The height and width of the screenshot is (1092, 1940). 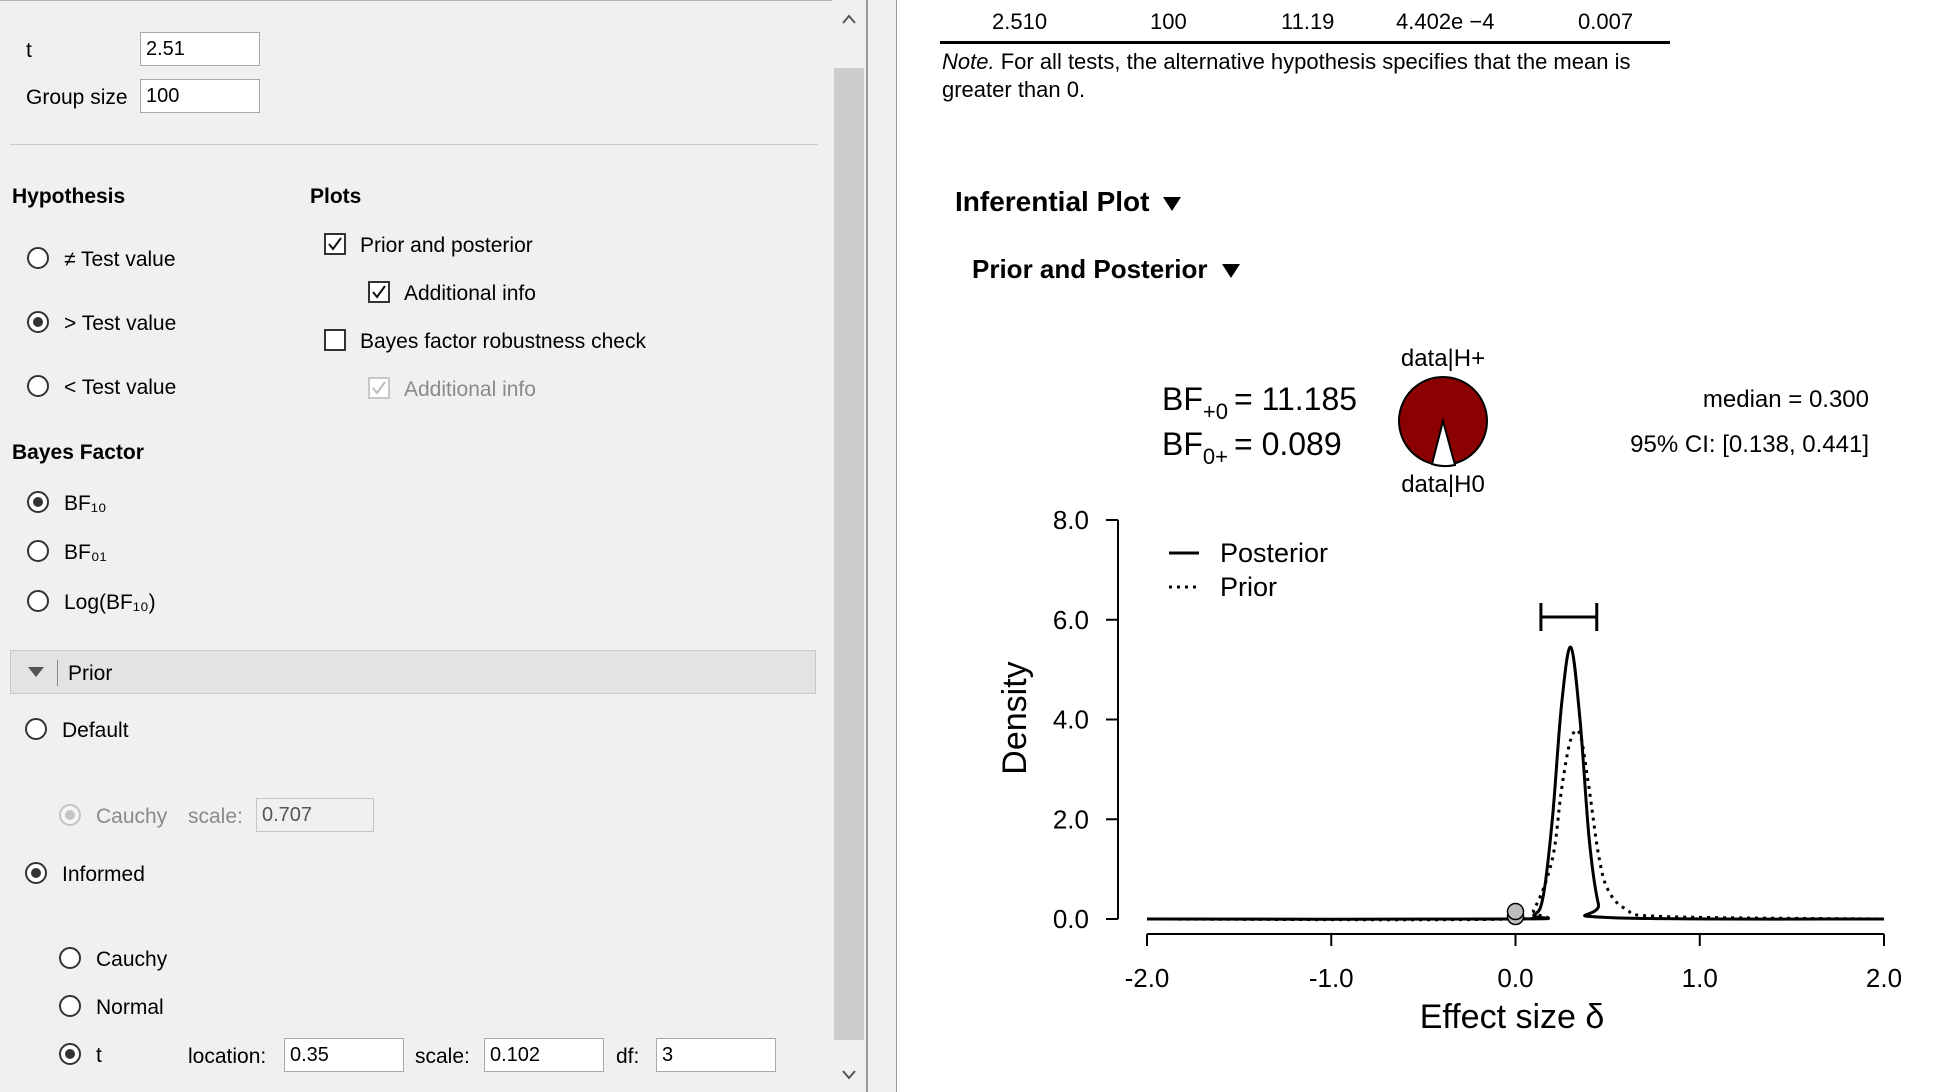 What do you see at coordinates (38, 502) in the screenshot?
I see `radio-bf10` at bounding box center [38, 502].